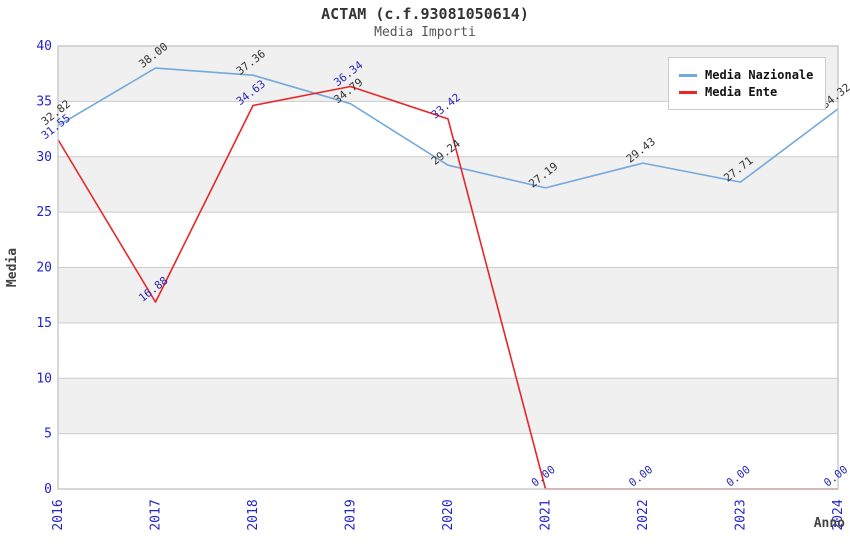  What do you see at coordinates (44, 157) in the screenshot?
I see `y-tick-label: 30` at bounding box center [44, 157].